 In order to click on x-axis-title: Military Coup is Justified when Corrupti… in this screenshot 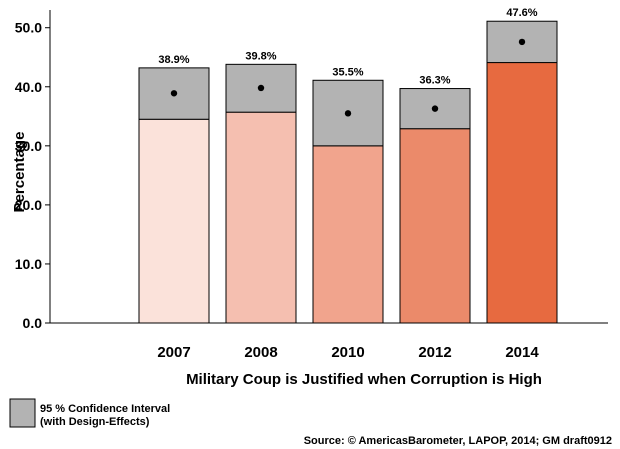, I will do `click(364, 379)`.